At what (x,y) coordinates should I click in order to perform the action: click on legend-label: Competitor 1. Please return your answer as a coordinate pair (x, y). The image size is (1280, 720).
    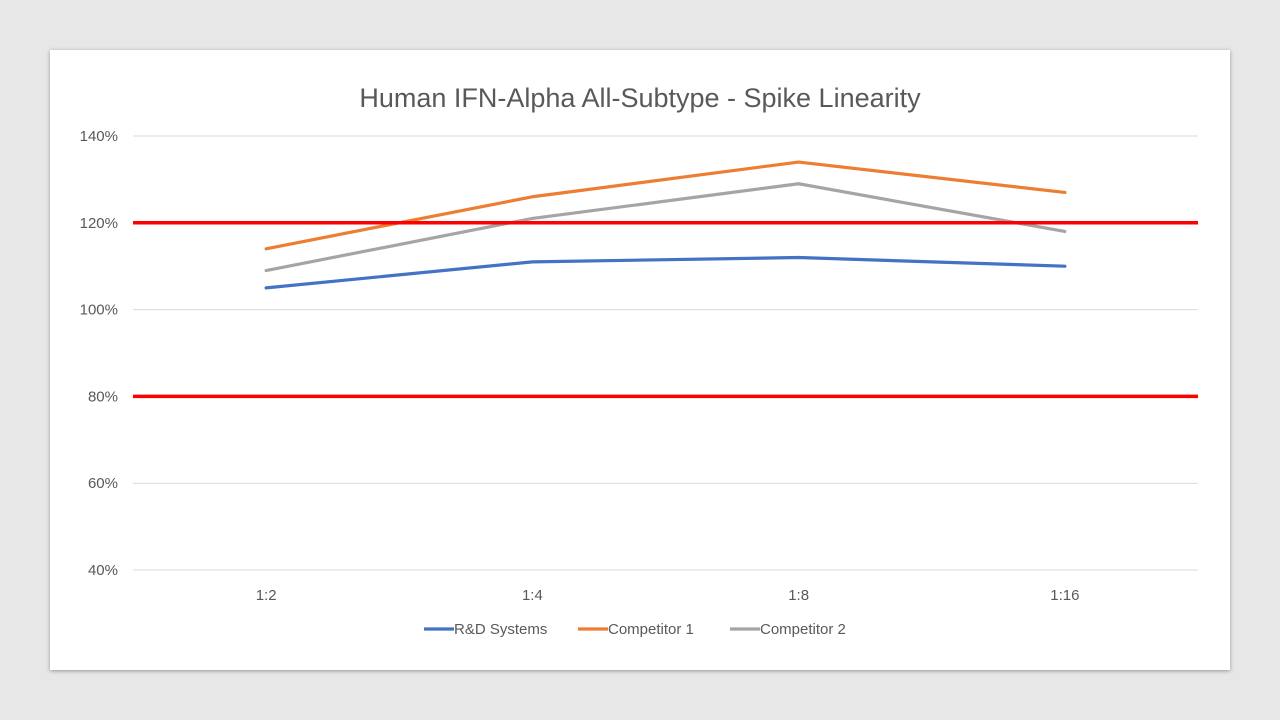
    Looking at the image, I should click on (651, 629).